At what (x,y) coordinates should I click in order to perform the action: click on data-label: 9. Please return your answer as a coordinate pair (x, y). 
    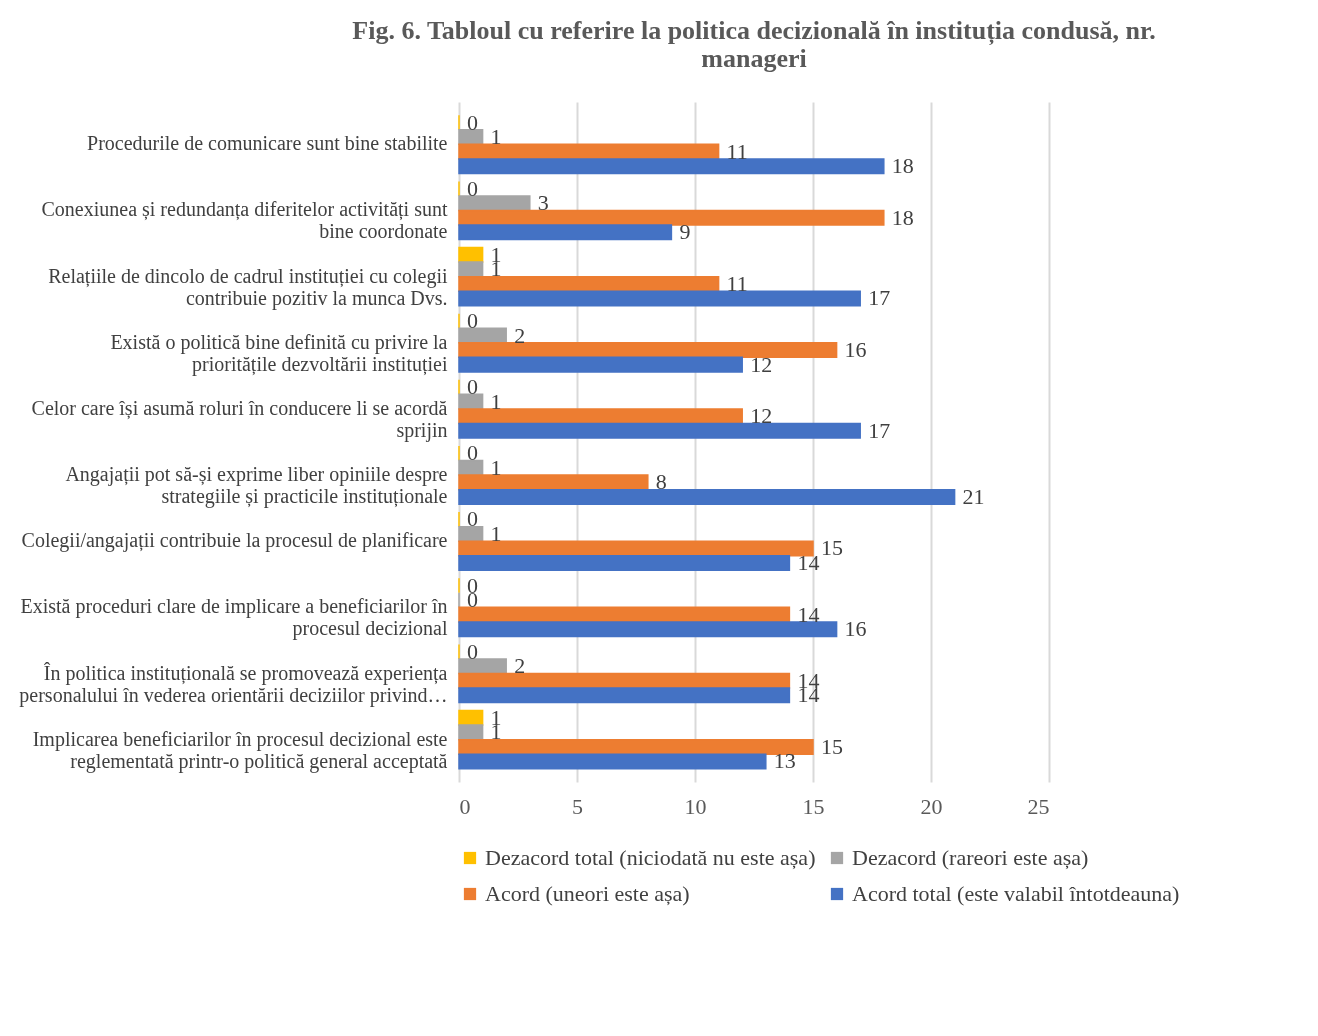
    Looking at the image, I should click on (685, 232).